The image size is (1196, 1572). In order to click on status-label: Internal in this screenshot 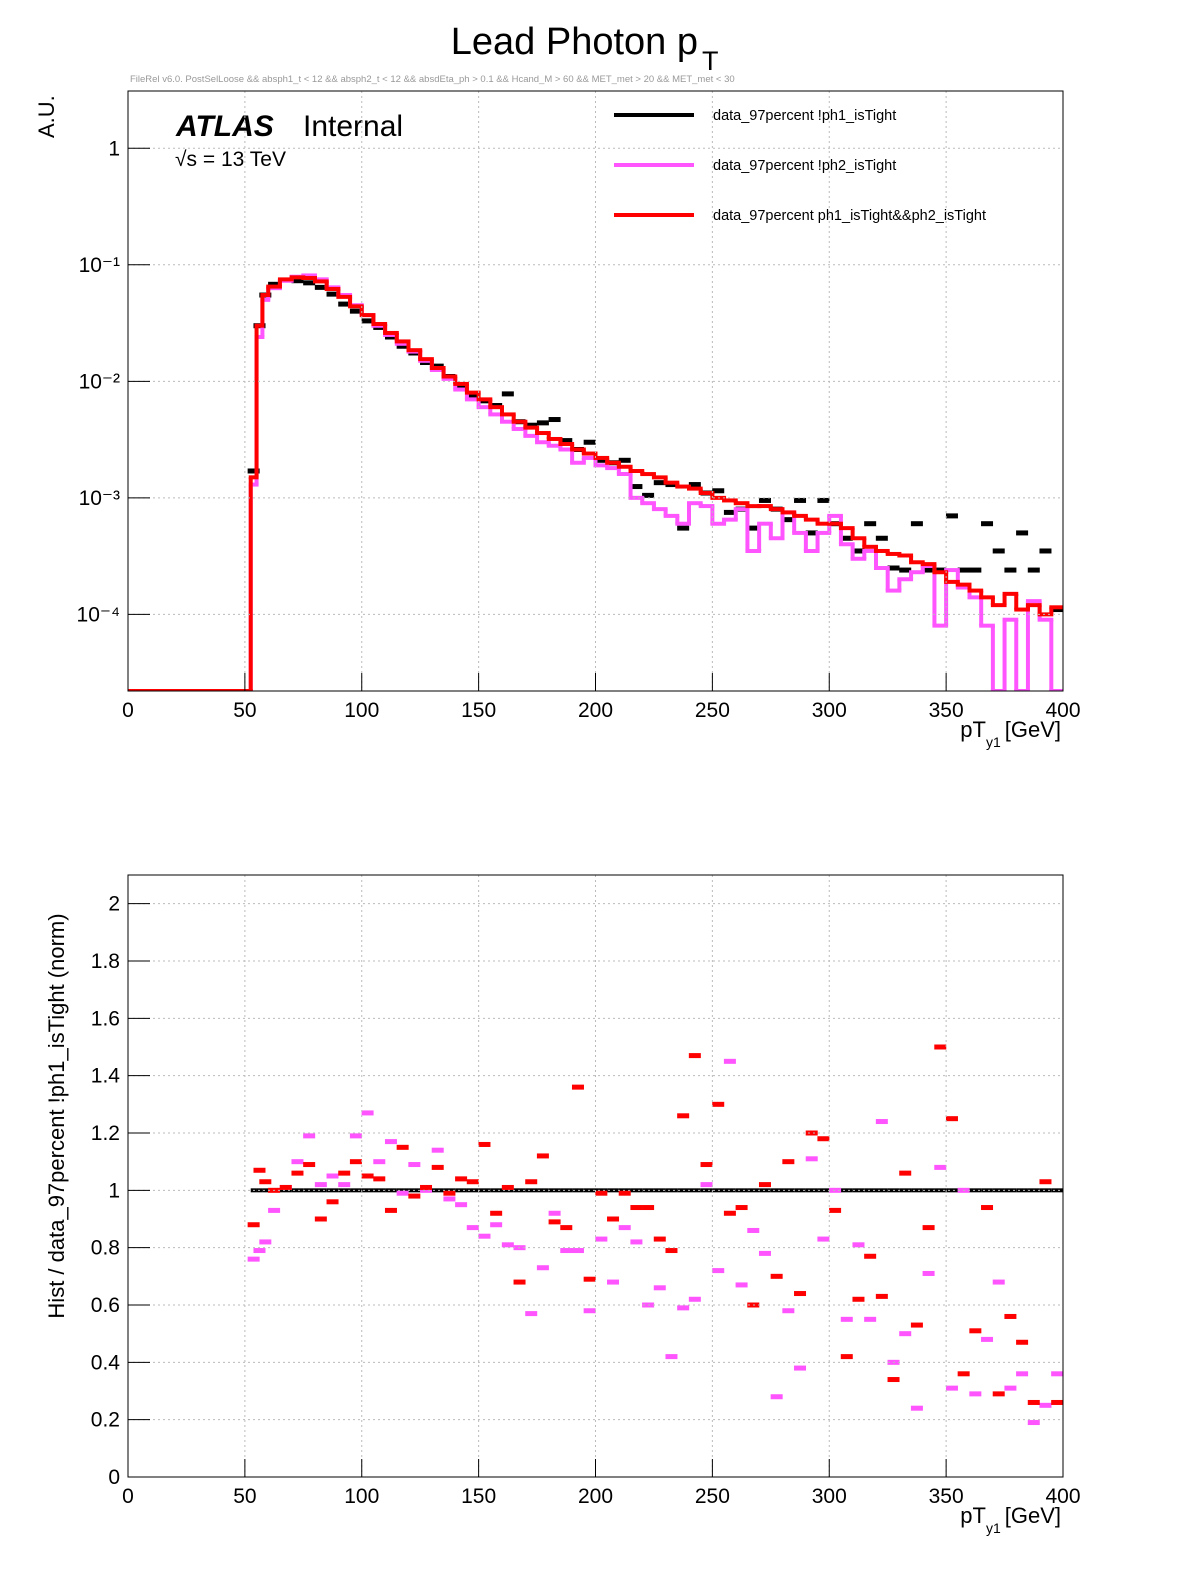, I will do `click(353, 126)`.